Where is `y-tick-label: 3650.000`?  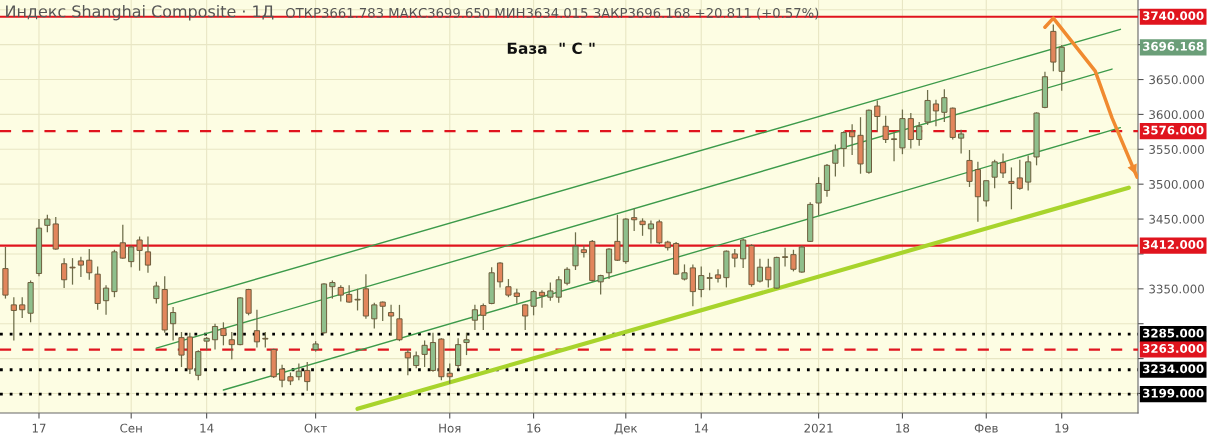
y-tick-label: 3650.000 is located at coordinates (1176, 80).